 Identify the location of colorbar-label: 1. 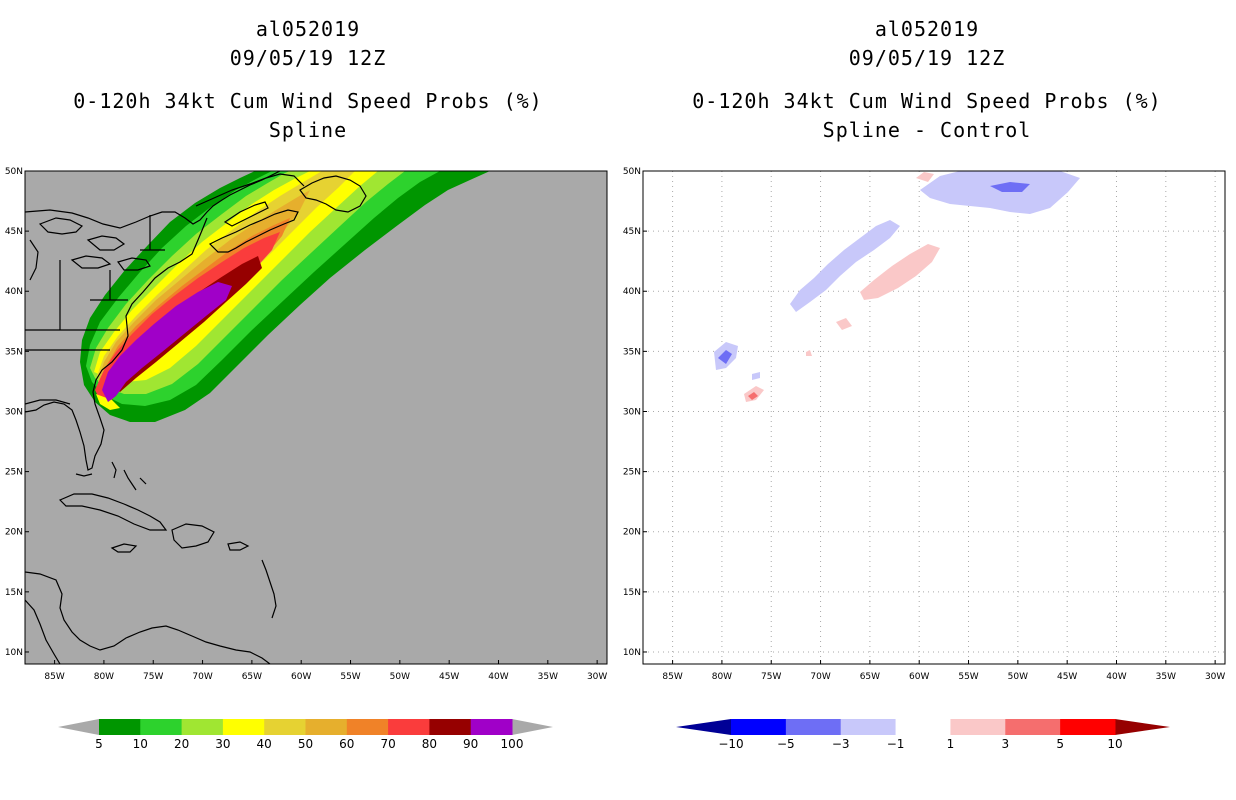
(951, 744).